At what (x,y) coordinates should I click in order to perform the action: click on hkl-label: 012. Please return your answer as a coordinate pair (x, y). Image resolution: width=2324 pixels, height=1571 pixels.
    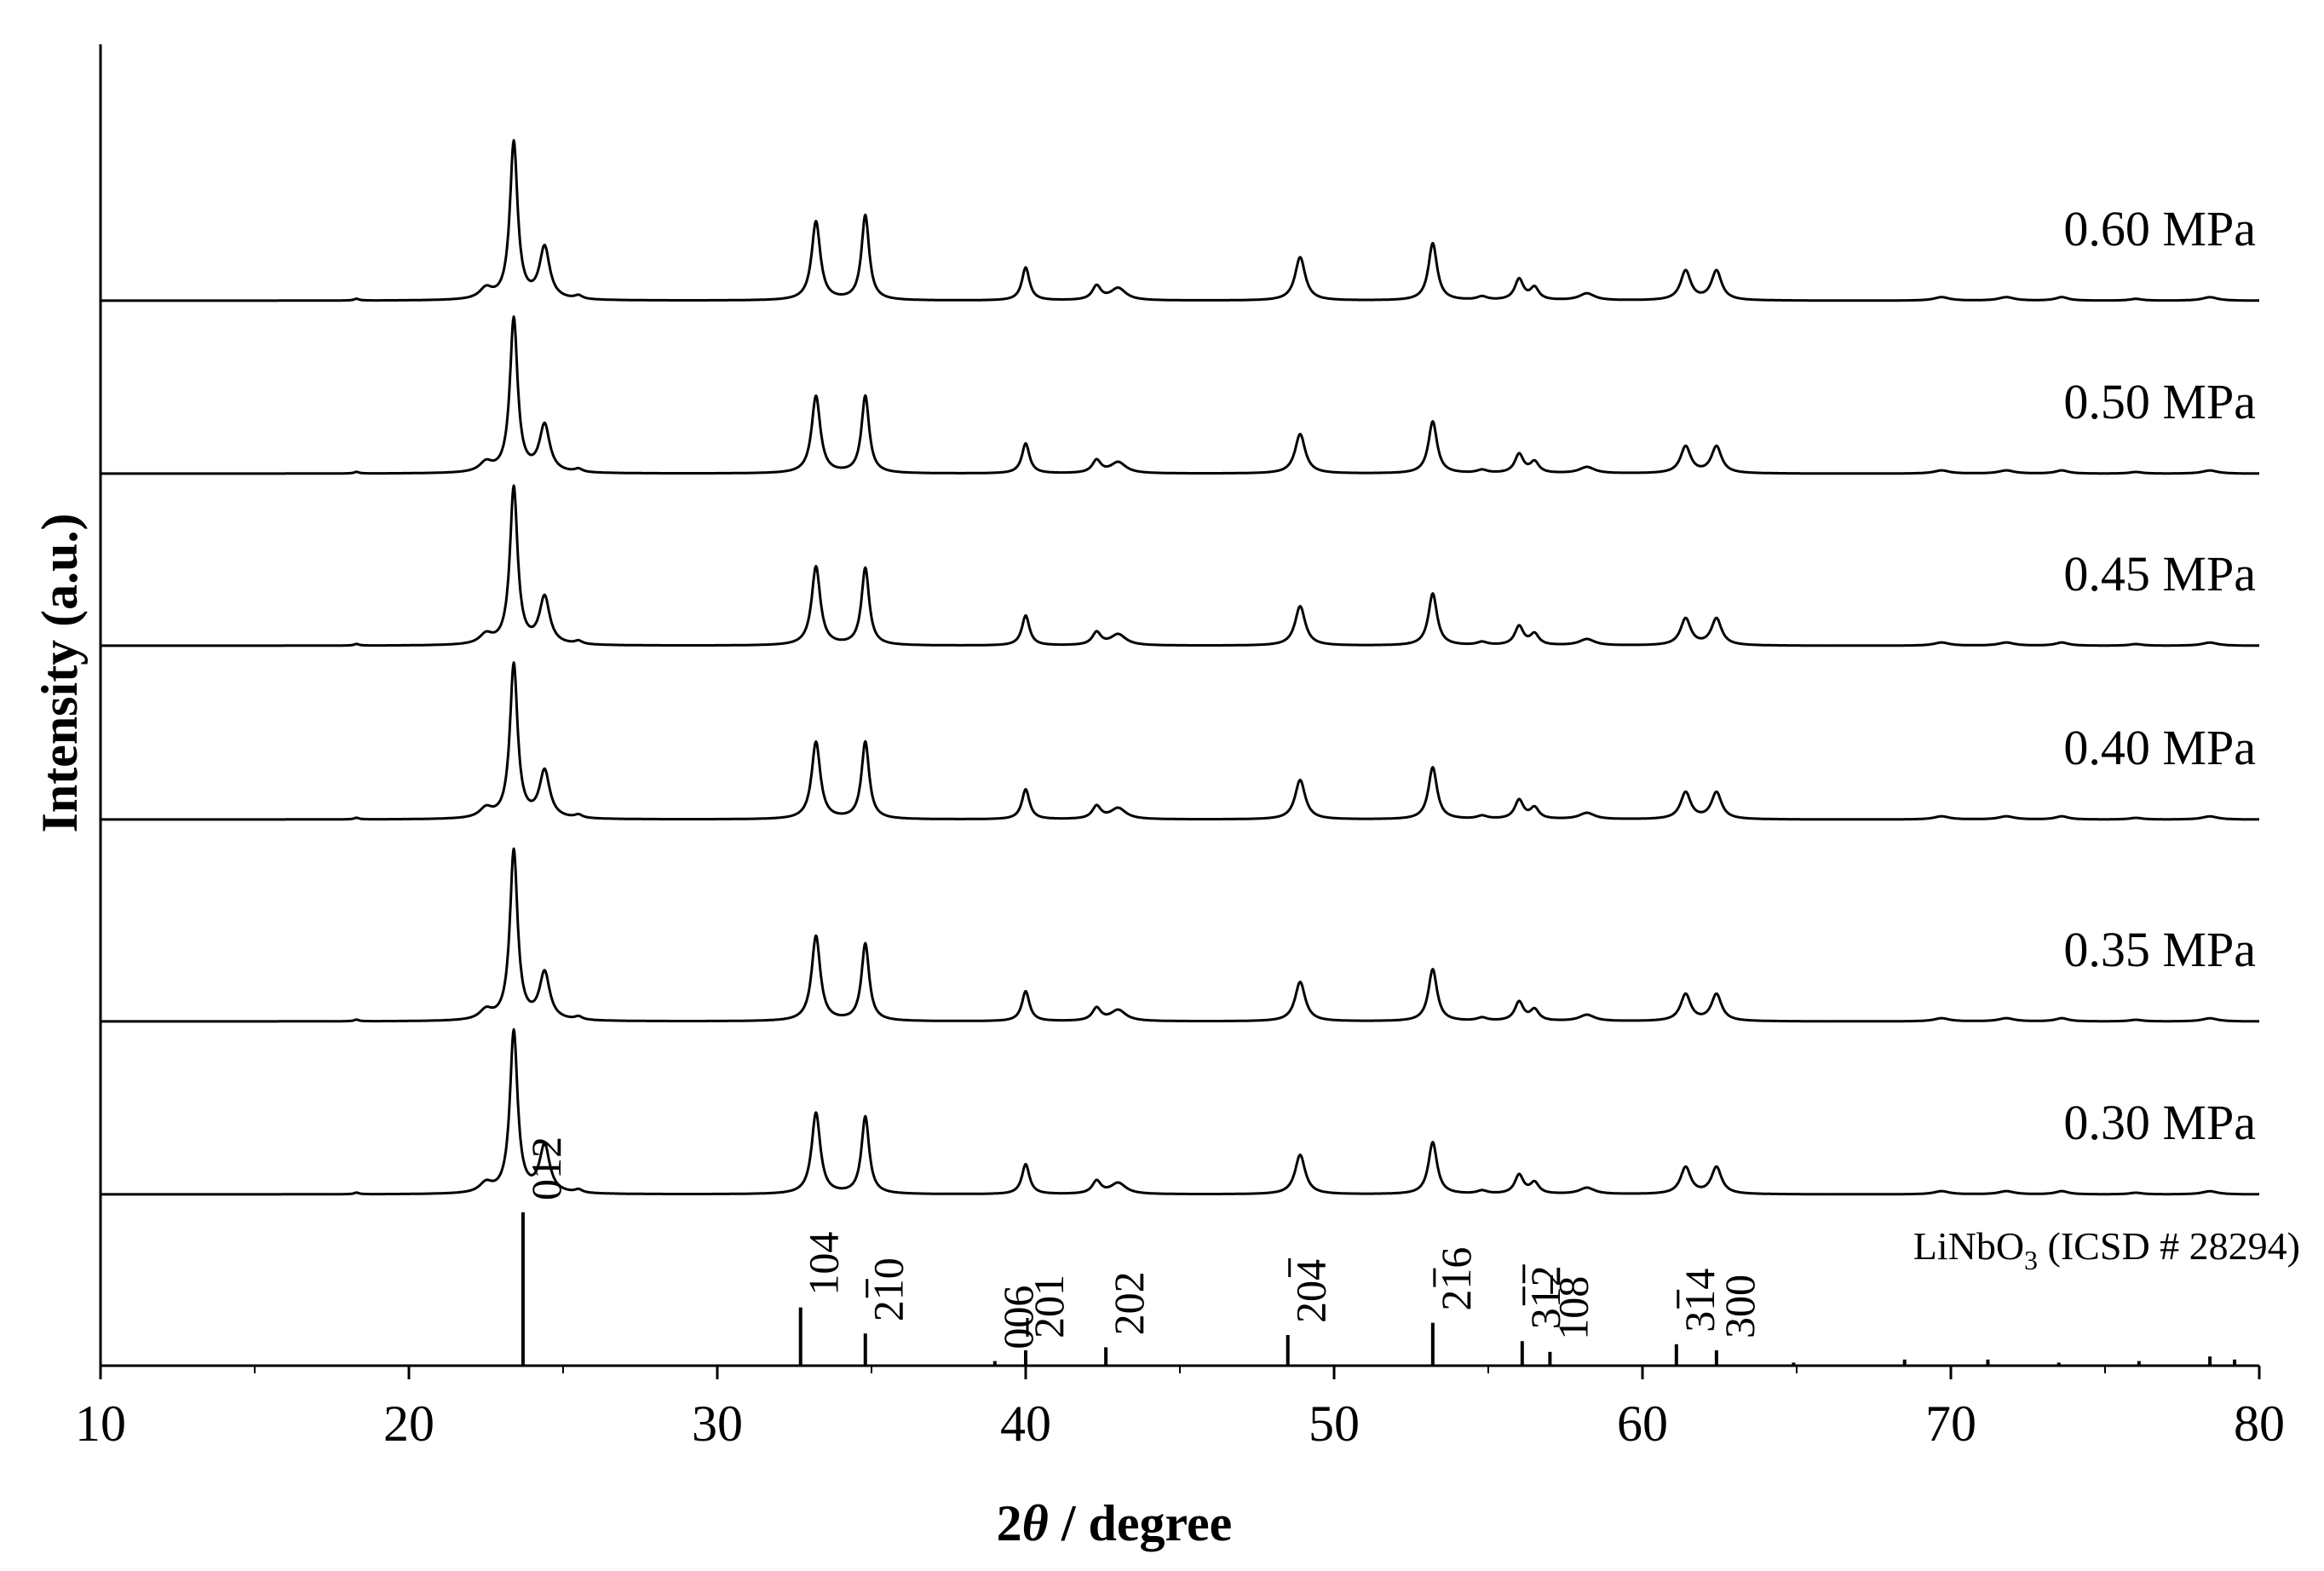
    Looking at the image, I should click on (546, 1168).